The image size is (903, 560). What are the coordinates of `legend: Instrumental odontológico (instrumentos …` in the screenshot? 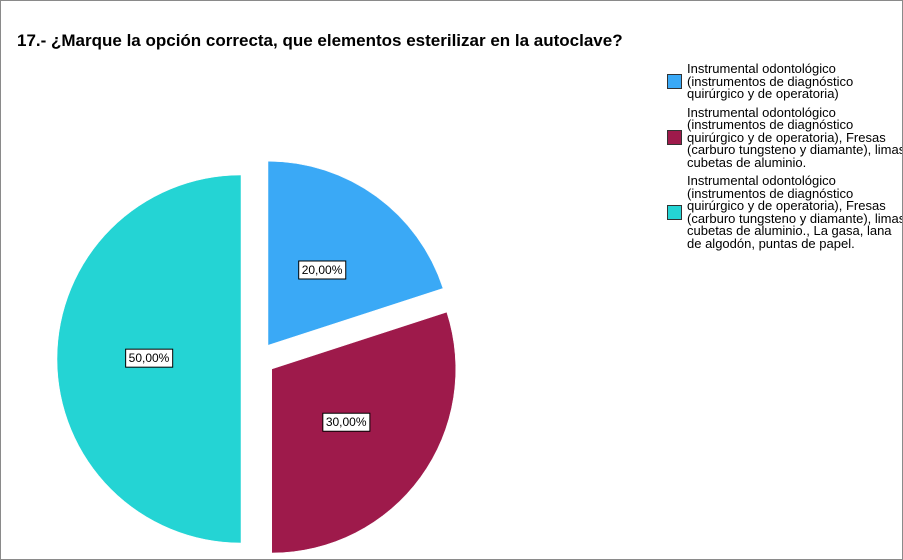 It's located at (785, 158).